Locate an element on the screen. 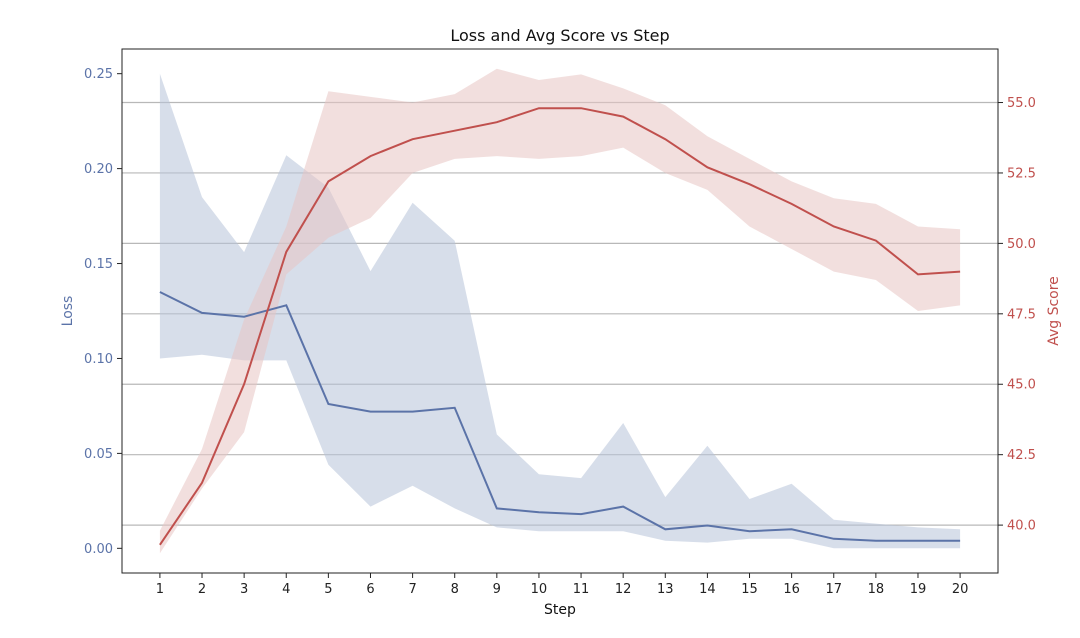  chart-title: Loss and Avg Score vs Step is located at coordinates (559, 35).